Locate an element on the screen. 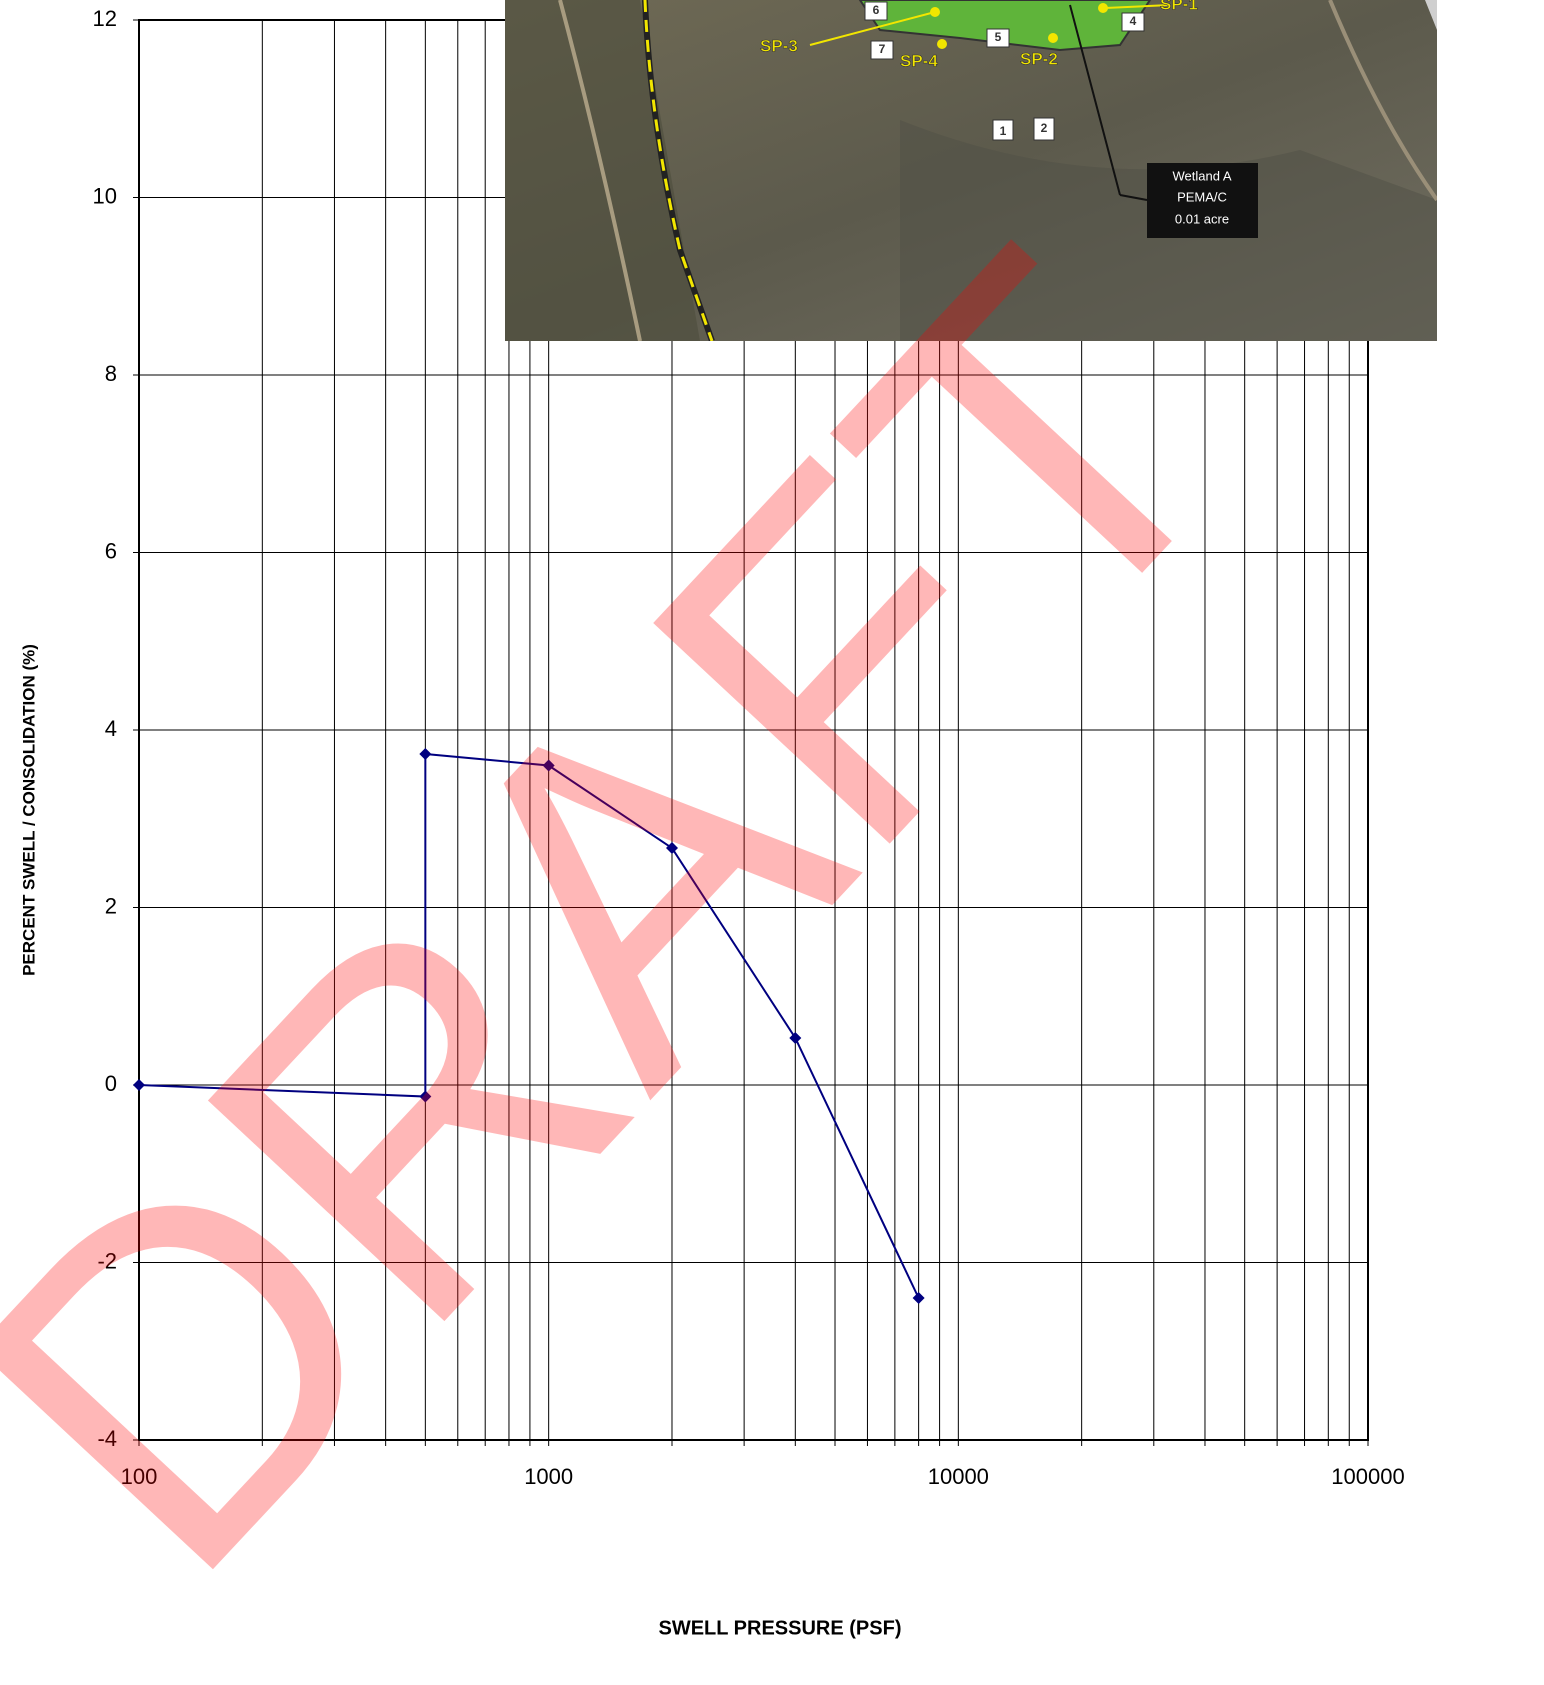 Image resolution: width=1544 pixels, height=1685 pixels. inset-label: SP-2 is located at coordinates (1039, 58).